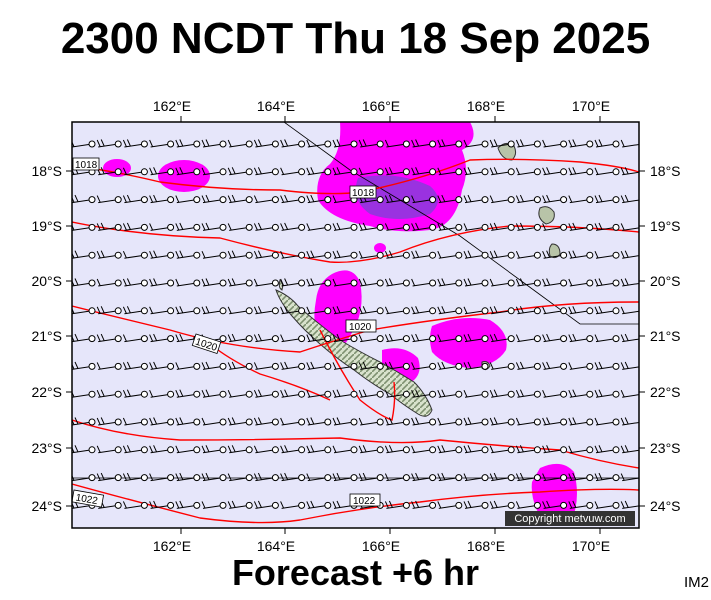 This screenshot has height=600, width=711. I want to click on isobar-label-text: 1022, so click(87, 499).